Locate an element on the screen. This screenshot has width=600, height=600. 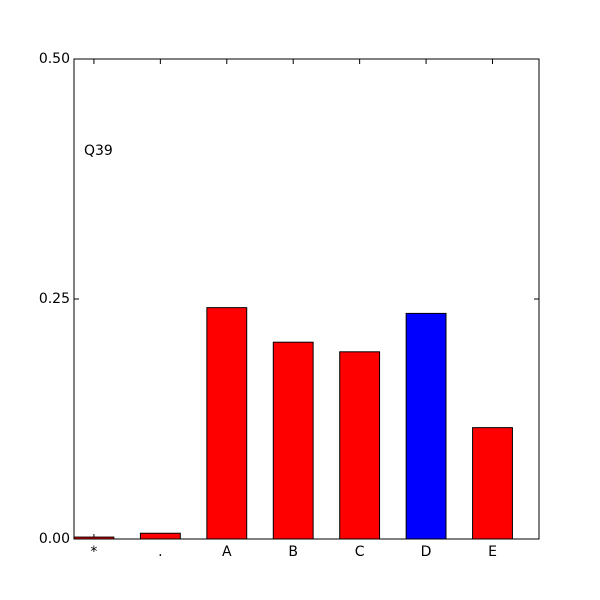
x-tick-label: E is located at coordinates (492, 552).